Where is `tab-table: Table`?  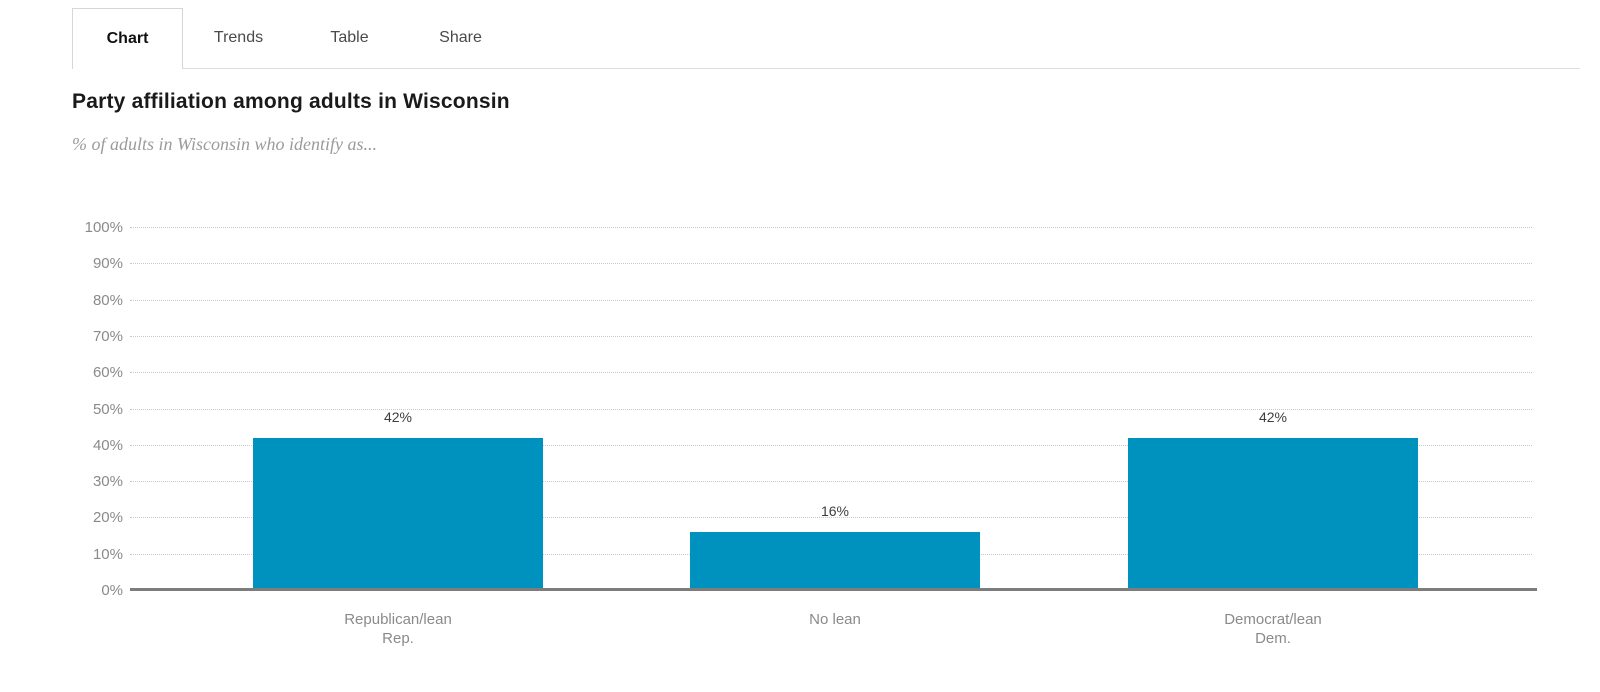 tab-table: Table is located at coordinates (349, 37).